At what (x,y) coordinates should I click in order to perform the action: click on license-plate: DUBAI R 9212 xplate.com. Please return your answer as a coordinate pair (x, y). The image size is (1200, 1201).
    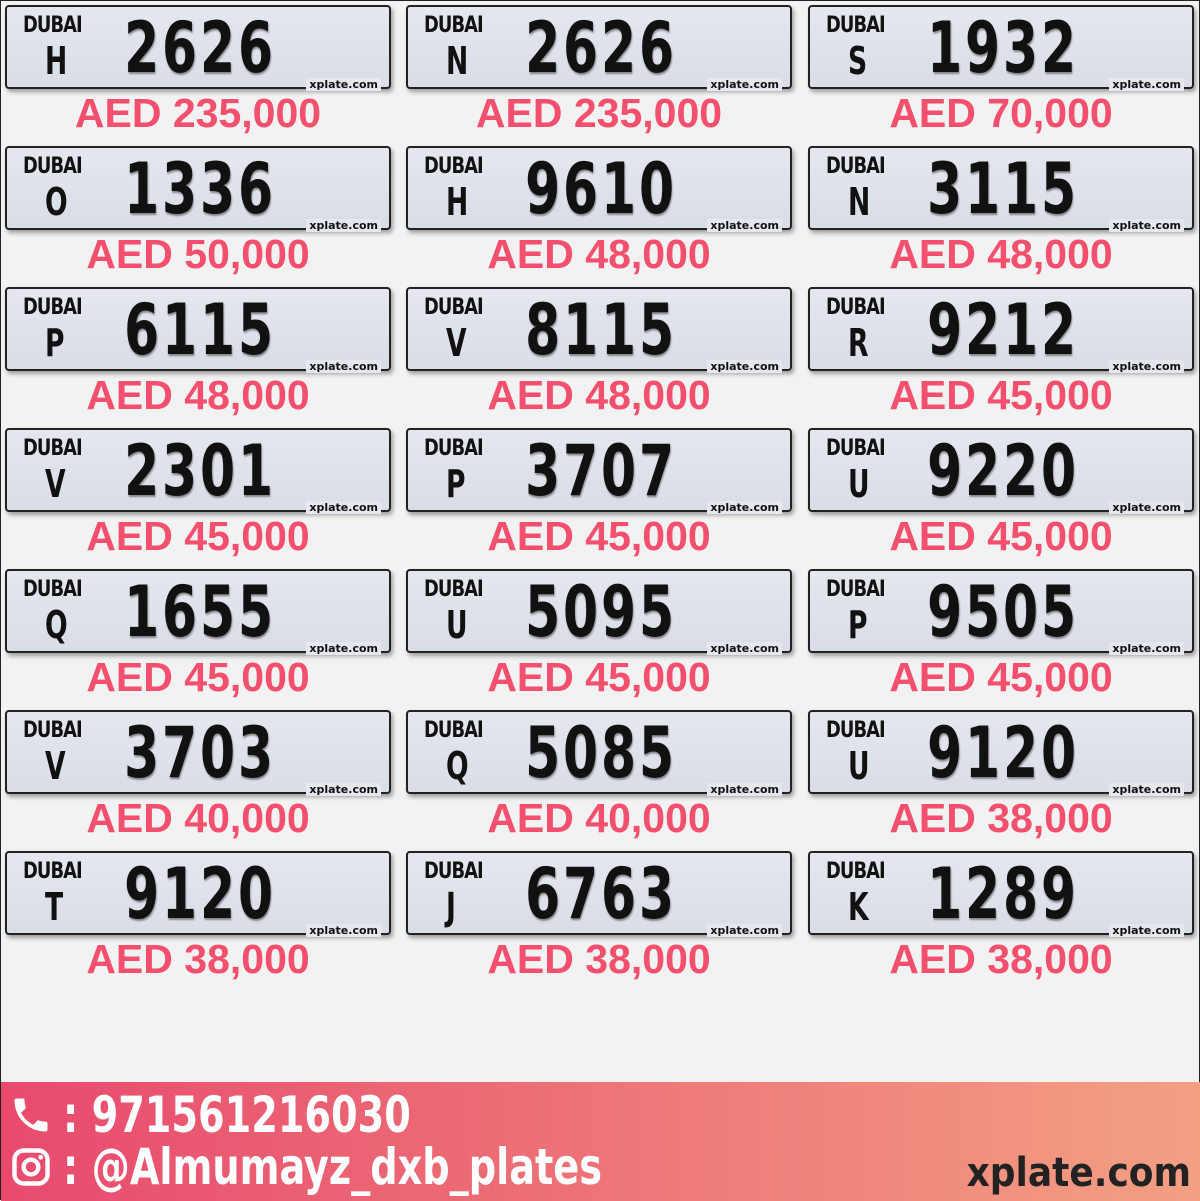
    Looking at the image, I should click on (1001, 330).